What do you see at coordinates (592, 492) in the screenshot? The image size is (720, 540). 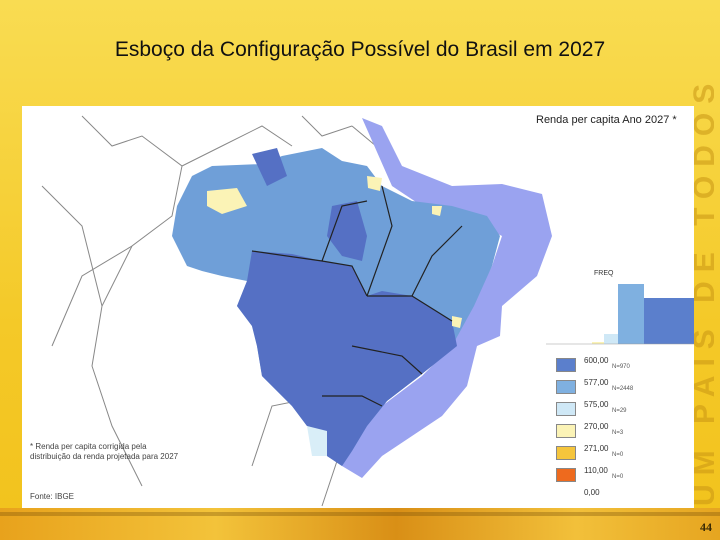 I see `legend-bottom-value: 0,00` at bounding box center [592, 492].